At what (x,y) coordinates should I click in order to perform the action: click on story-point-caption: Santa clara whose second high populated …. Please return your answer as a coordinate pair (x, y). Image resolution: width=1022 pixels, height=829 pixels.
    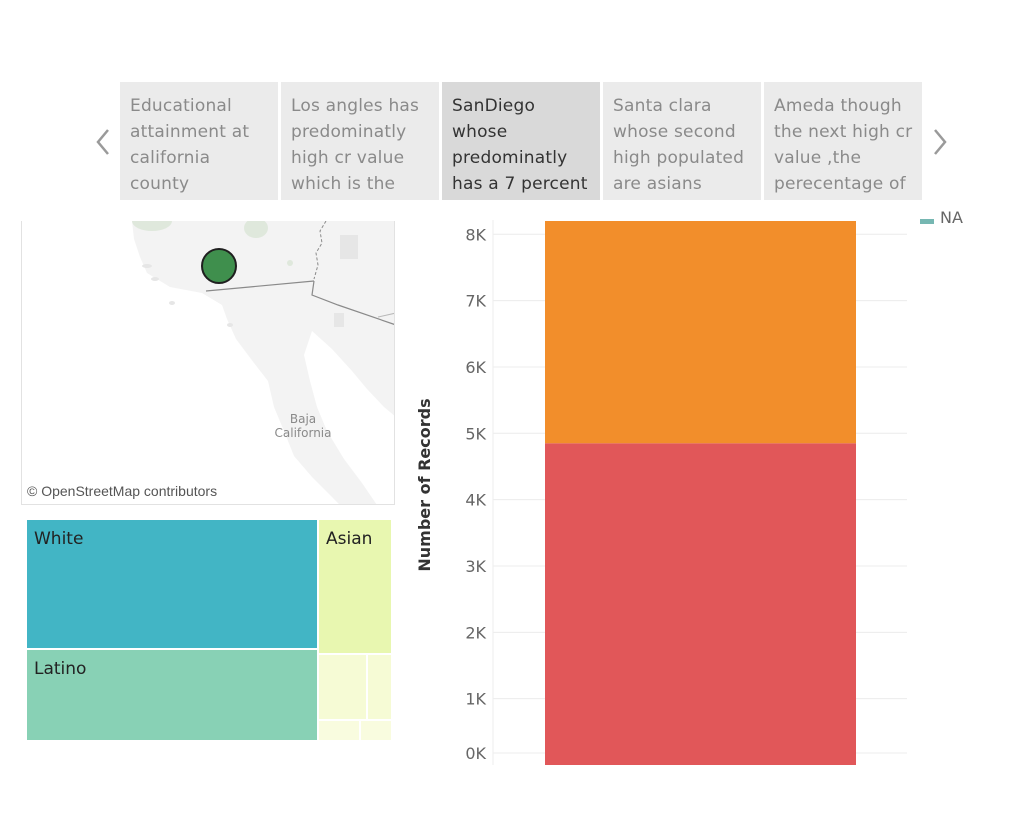
    Looking at the image, I should click on (679, 145).